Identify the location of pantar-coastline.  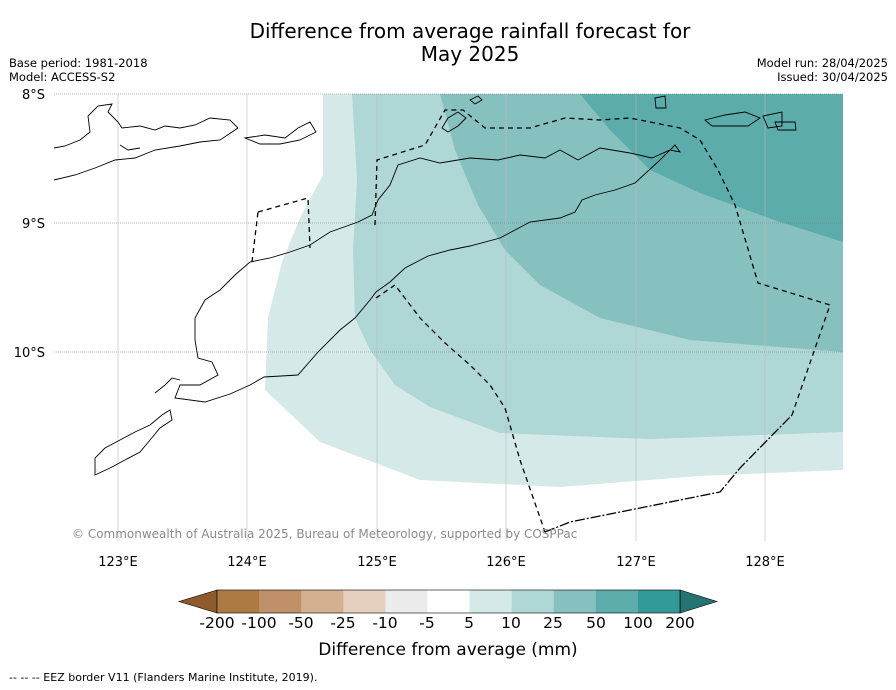
(130, 147).